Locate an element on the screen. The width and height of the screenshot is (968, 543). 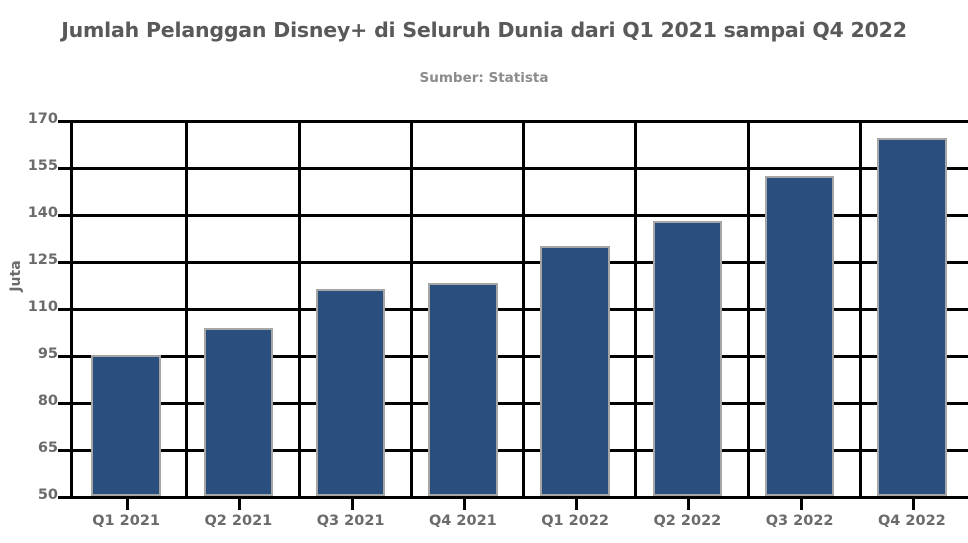
y-tick-label: 140 is located at coordinates (42, 213).